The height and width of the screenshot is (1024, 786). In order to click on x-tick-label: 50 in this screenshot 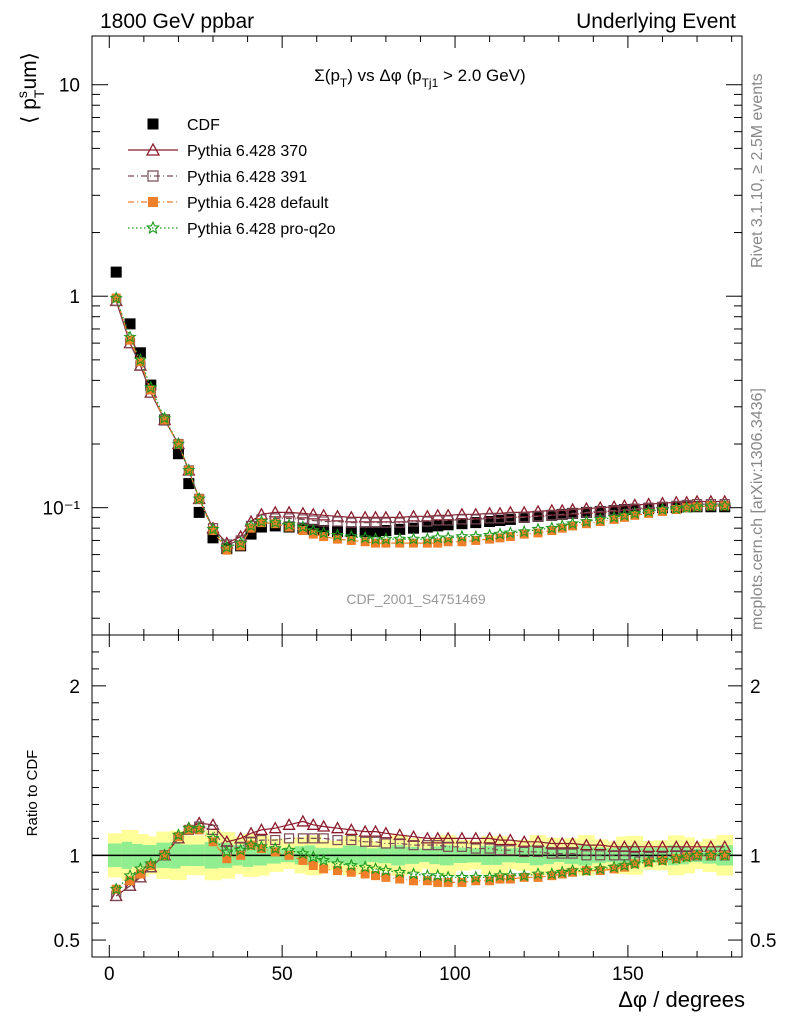, I will do `click(282, 974)`.